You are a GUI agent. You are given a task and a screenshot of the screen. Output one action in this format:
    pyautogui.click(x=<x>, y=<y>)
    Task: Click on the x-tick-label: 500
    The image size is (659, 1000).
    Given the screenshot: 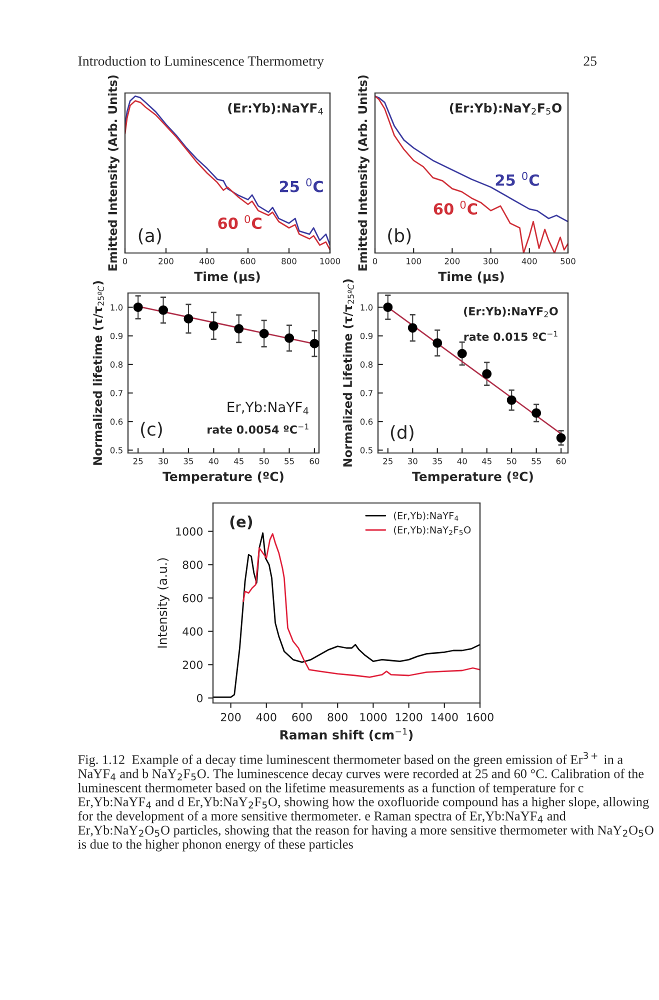 What is the action you would take?
    pyautogui.click(x=568, y=261)
    